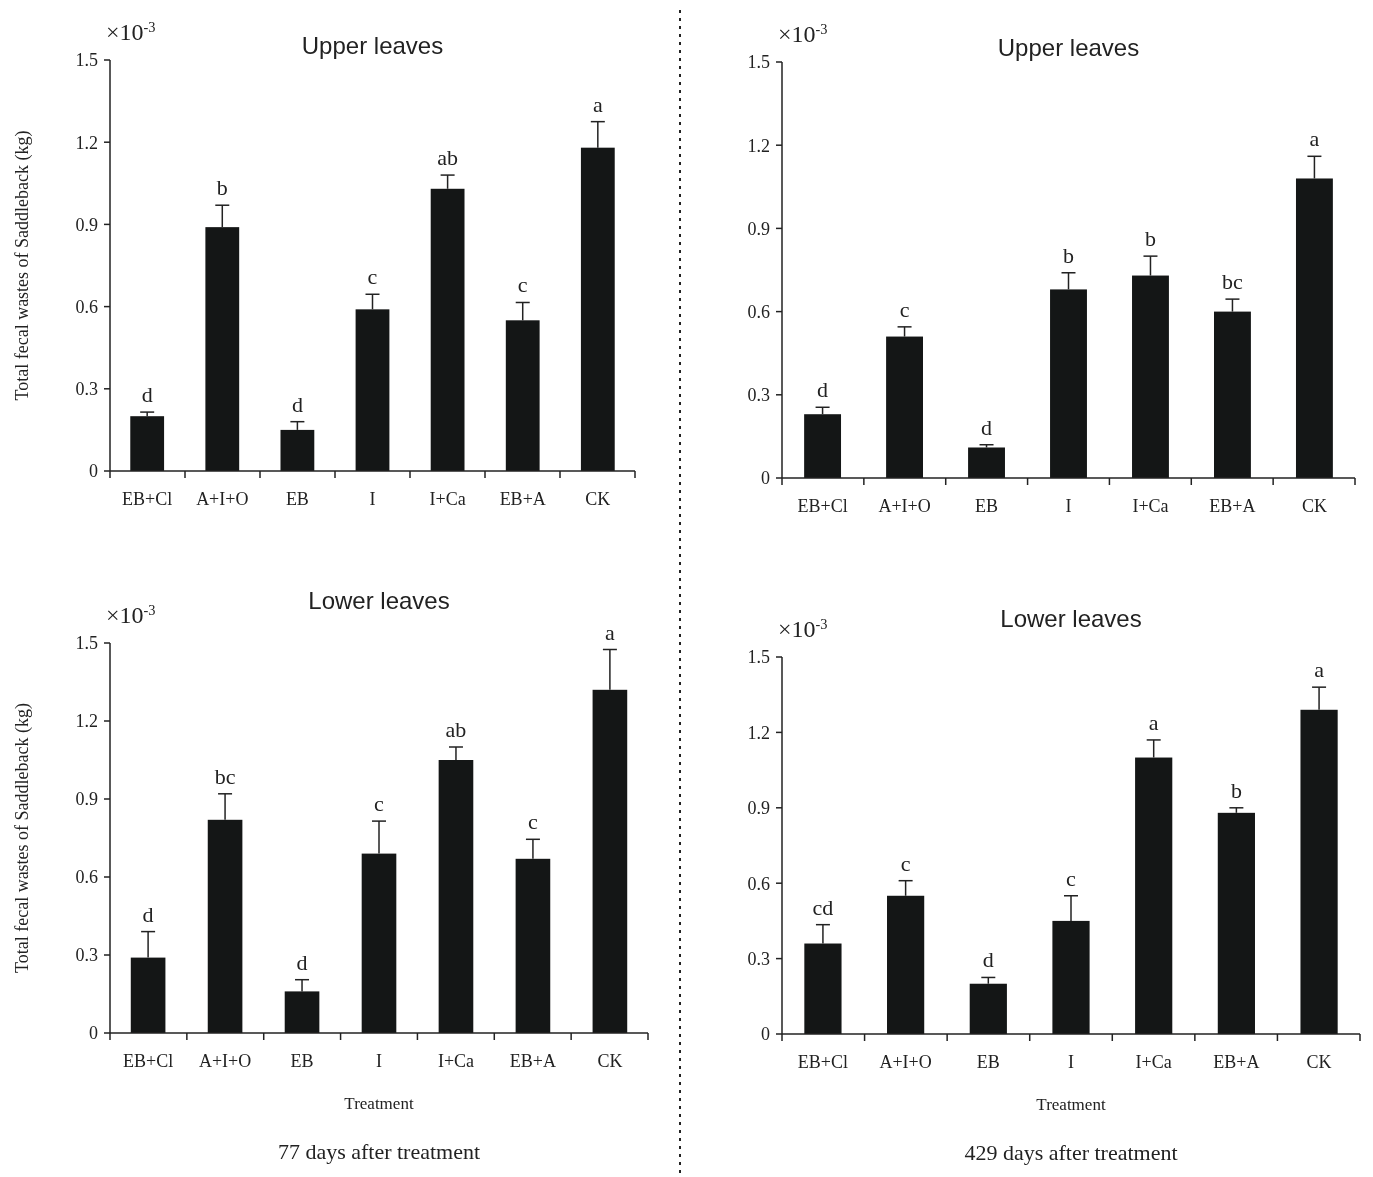  Describe the element at coordinates (823, 907) in the screenshot. I see `annotation: cd` at that location.